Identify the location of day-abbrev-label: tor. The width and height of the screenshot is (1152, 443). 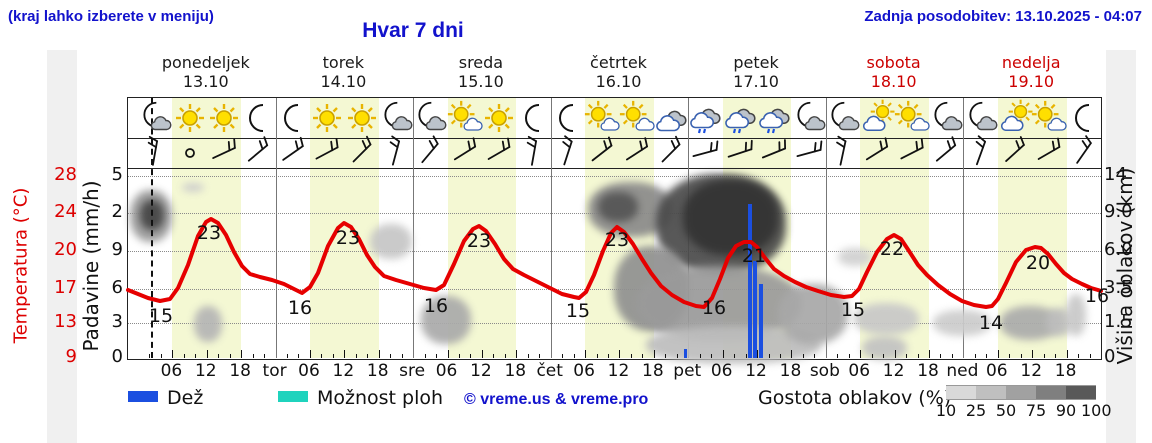
(274, 371).